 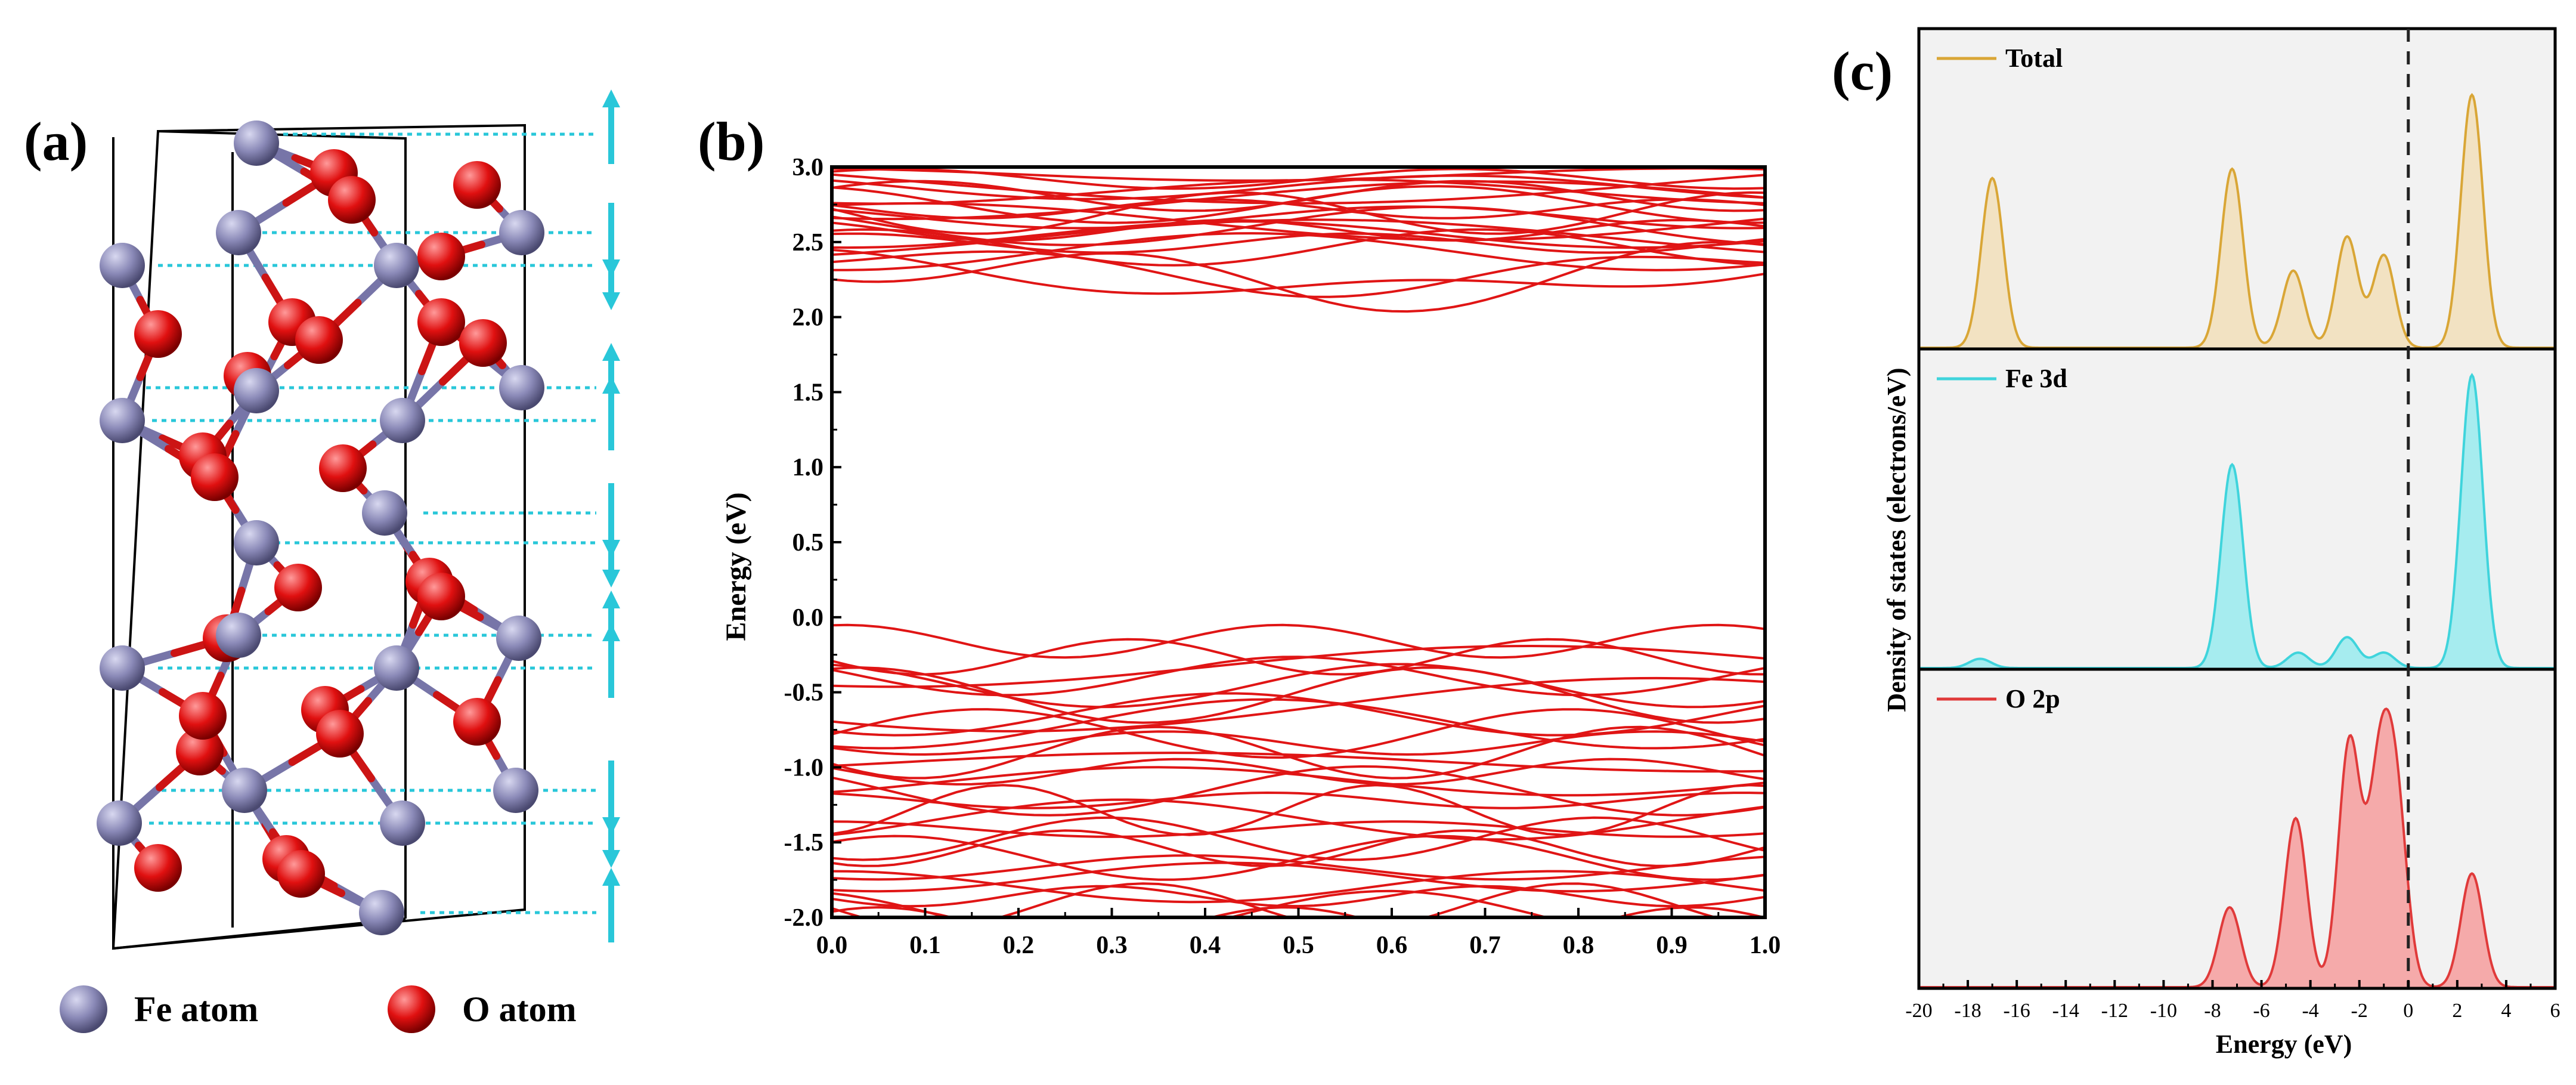 What do you see at coordinates (2237, 509) in the screenshot?
I see `dos-series-1: Fe 3d` at bounding box center [2237, 509].